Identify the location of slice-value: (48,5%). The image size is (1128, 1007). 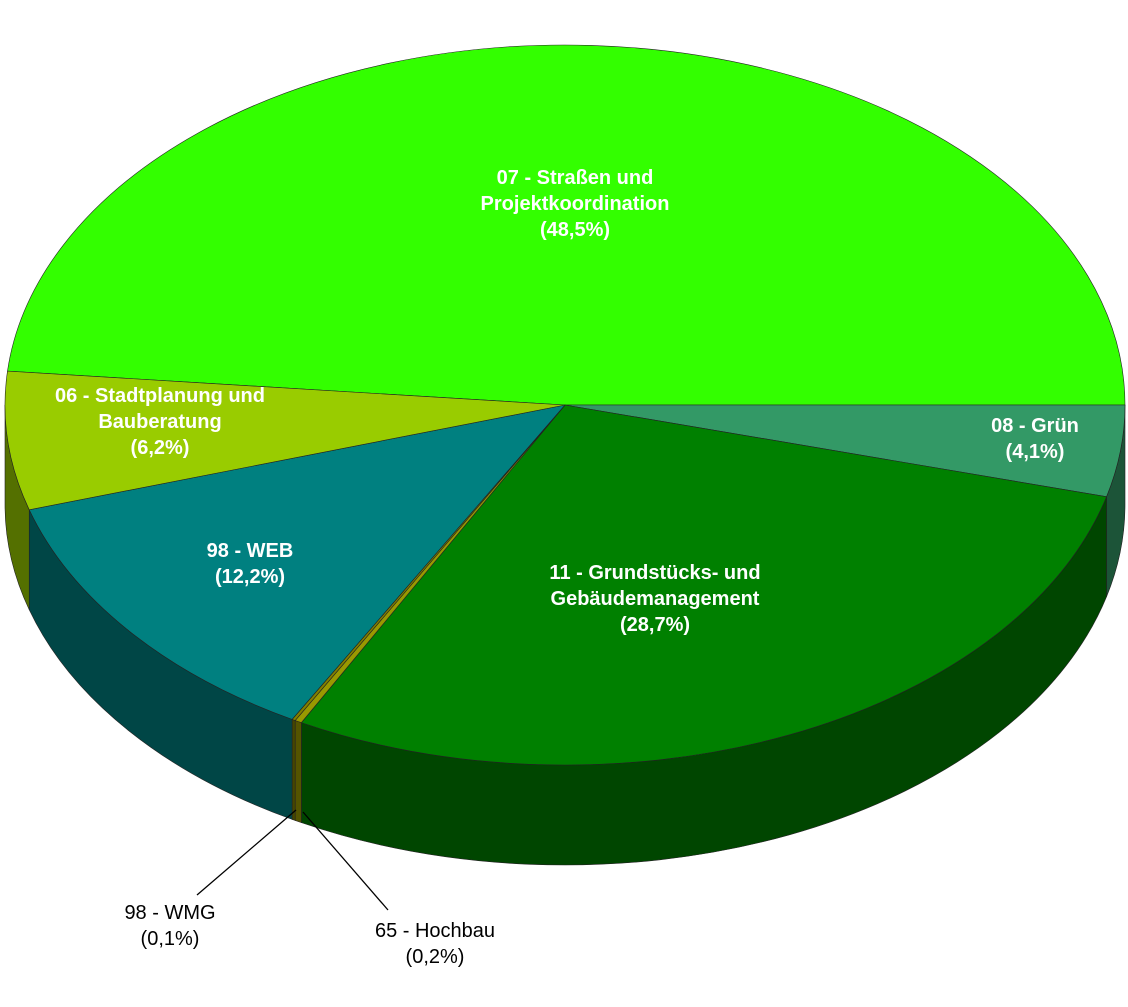
(575, 230).